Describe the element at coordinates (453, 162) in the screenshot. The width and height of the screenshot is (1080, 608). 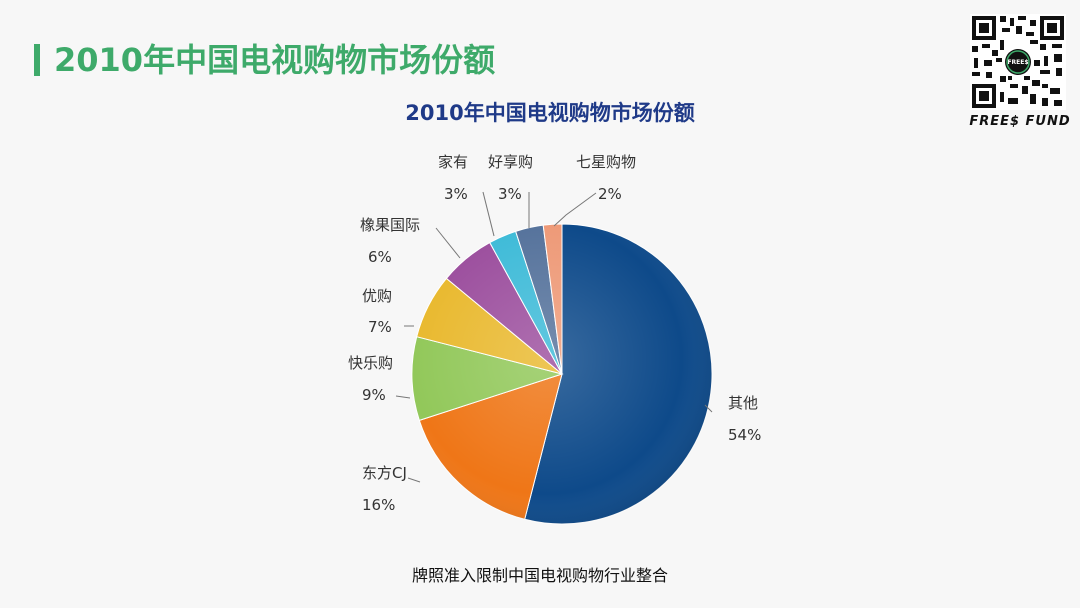
I see `slice-label-5: 家有` at that location.